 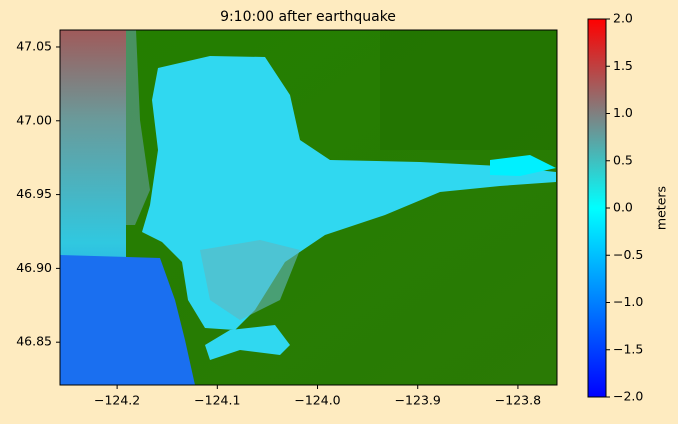 I want to click on colorbar-tick-label: 1.0, so click(x=623, y=112).